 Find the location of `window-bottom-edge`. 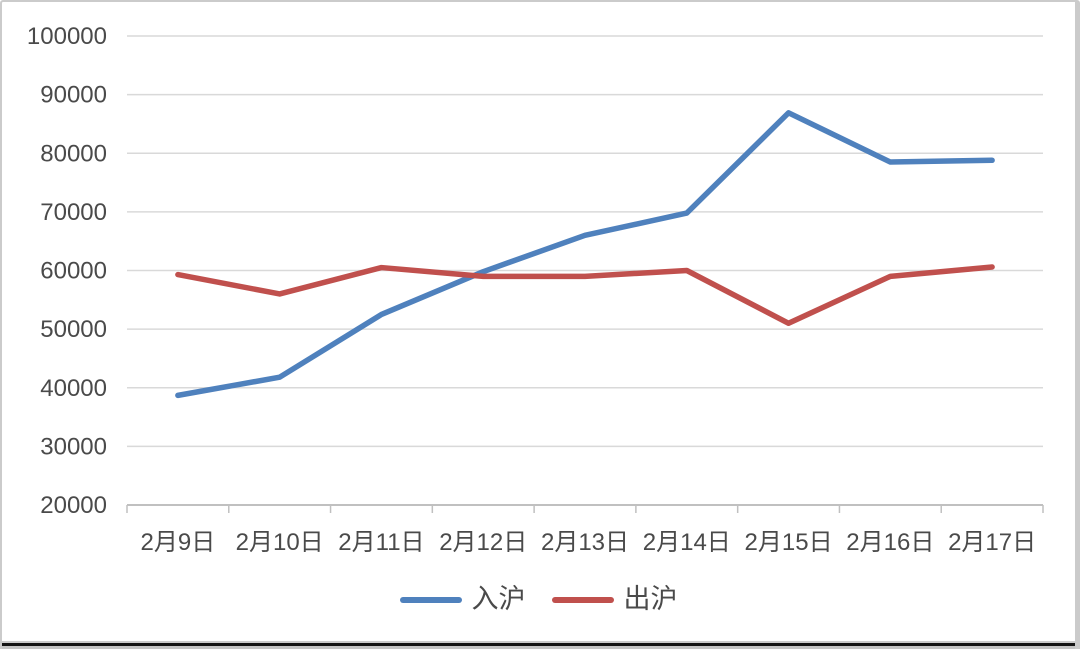

window-bottom-edge is located at coordinates (538, 645).